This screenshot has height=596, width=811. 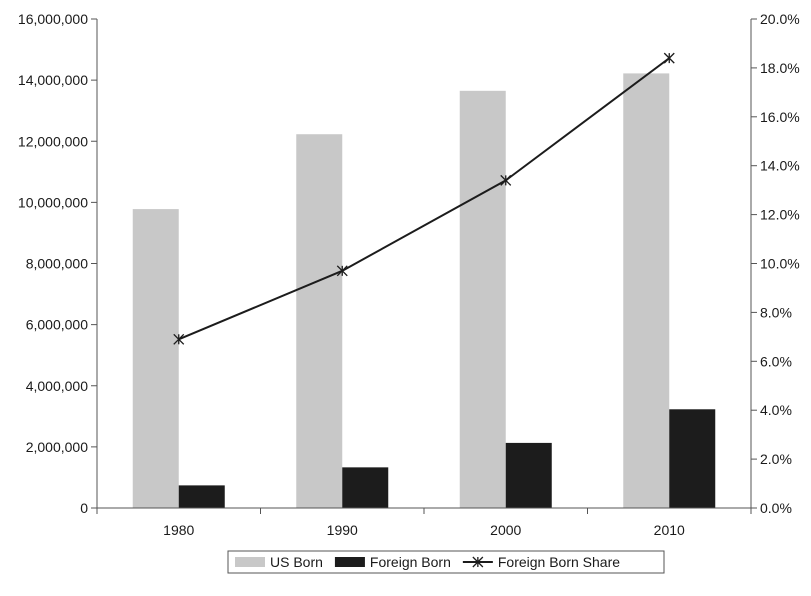 What do you see at coordinates (201, 496) in the screenshot?
I see `bar-foreign-born-1980` at bounding box center [201, 496].